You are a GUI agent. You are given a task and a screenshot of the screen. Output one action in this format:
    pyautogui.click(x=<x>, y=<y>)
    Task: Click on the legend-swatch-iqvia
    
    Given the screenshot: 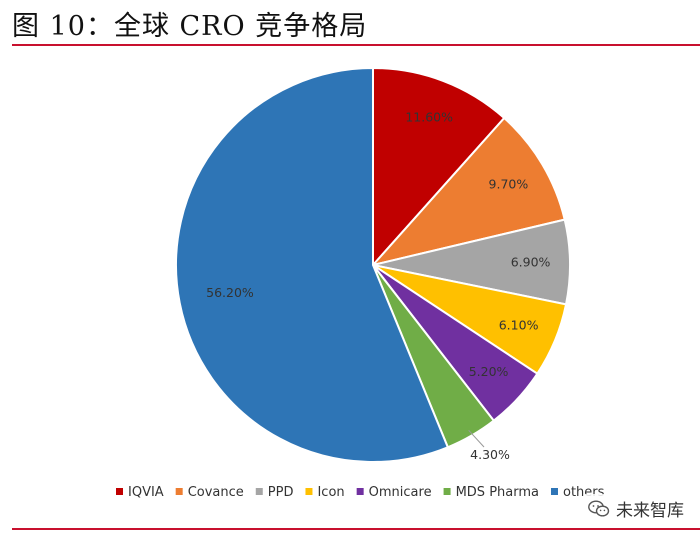 What is the action you would take?
    pyautogui.click(x=119, y=491)
    